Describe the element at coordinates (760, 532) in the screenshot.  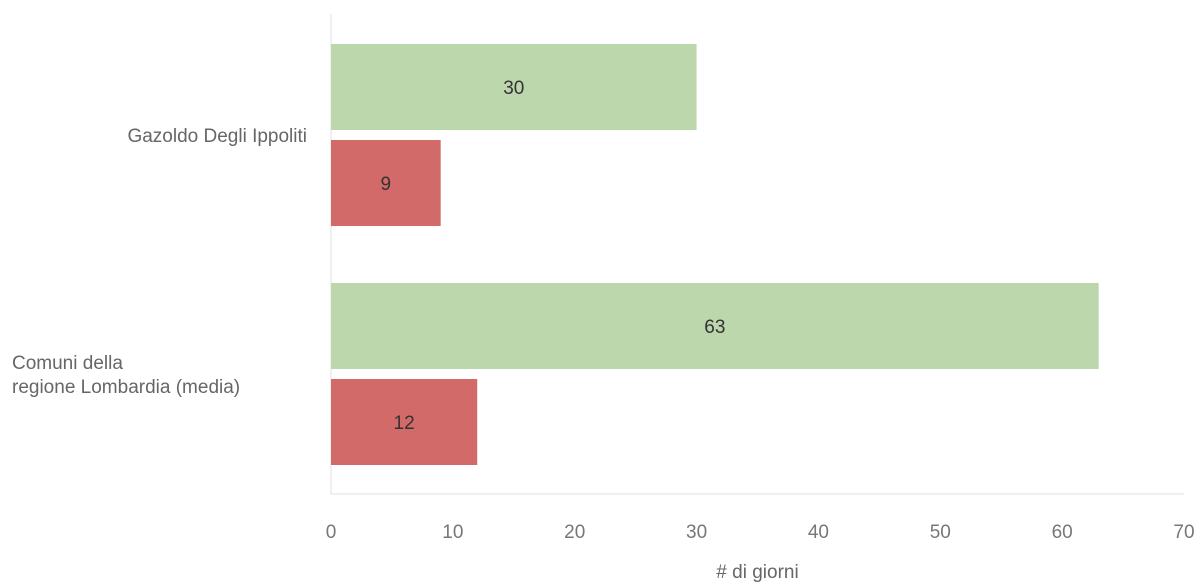
I see `x-tick-labels-group: 0 10 20 30 40 50 60 70` at that location.